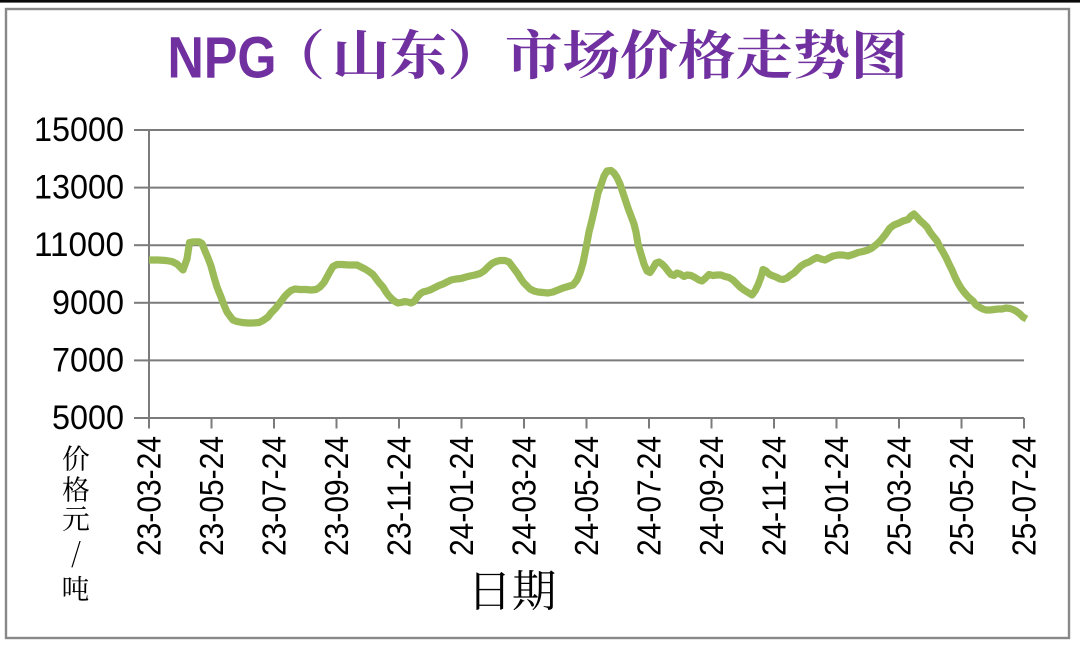  What do you see at coordinates (88, 360) in the screenshot?
I see `svg-text: 7000` at bounding box center [88, 360].